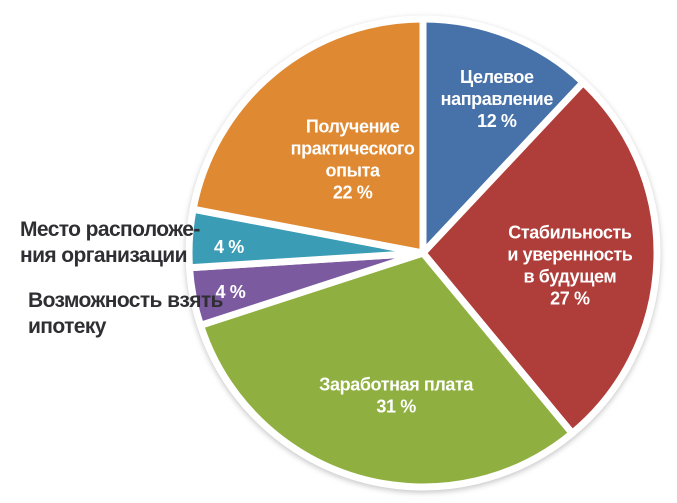 The height and width of the screenshot is (503, 677). I want to click on outside-label-location: Место расположе- ния организации, so click(110, 242).